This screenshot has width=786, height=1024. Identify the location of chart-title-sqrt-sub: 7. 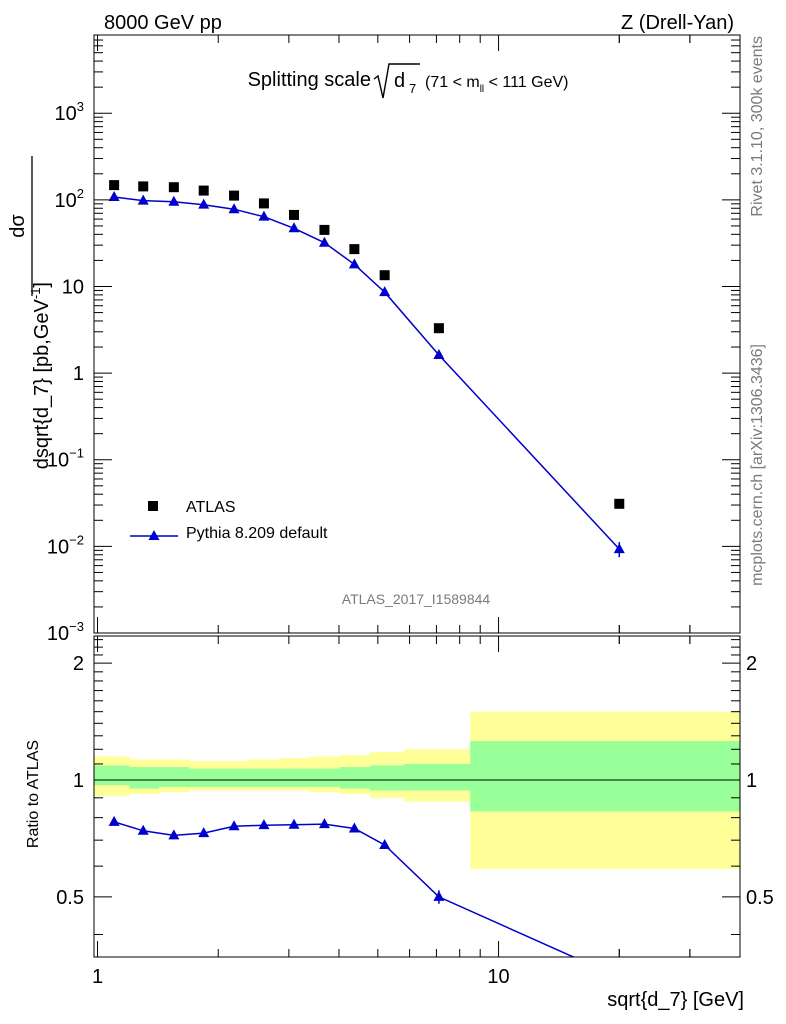
(412, 88).